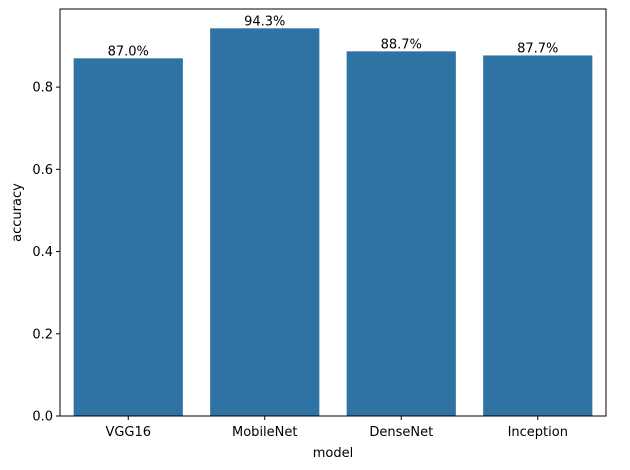  What do you see at coordinates (336, 428) in the screenshot?
I see `x-axis-ticks: VGG16 MobileNet DenseNet Inception` at bounding box center [336, 428].